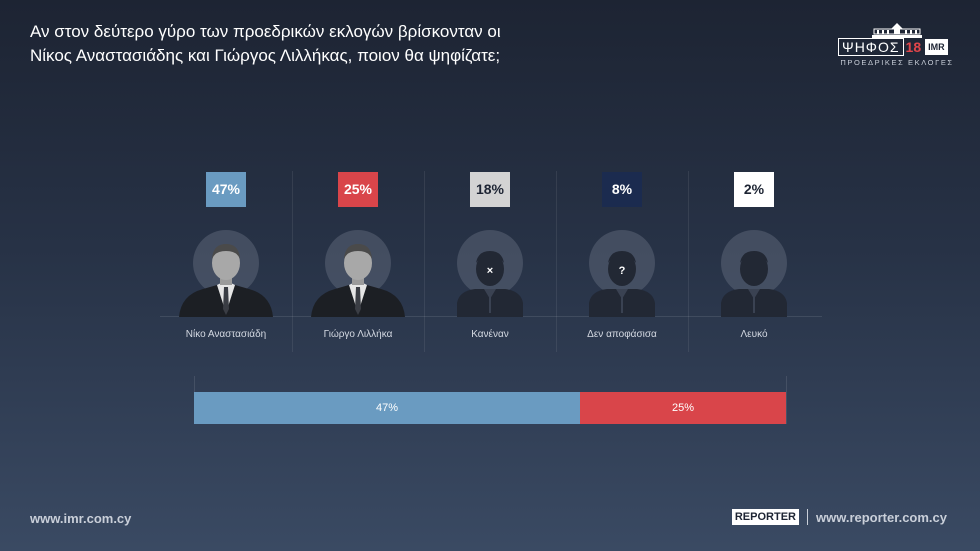 This screenshot has height=551, width=980. I want to click on percent-label: 47%, so click(226, 189).